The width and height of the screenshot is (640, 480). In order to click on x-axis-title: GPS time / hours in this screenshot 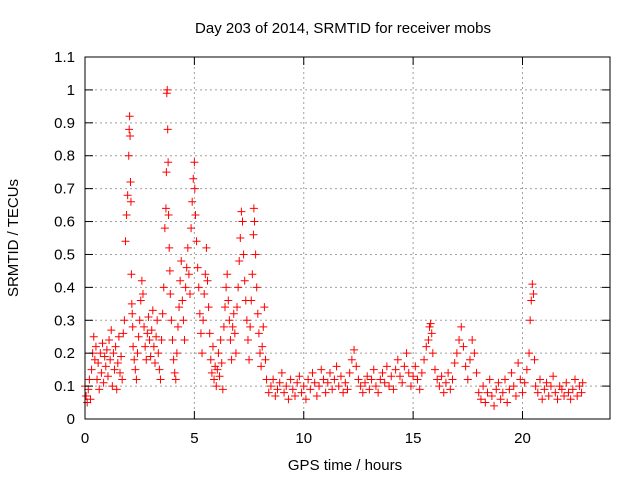, I will do `click(345, 465)`.